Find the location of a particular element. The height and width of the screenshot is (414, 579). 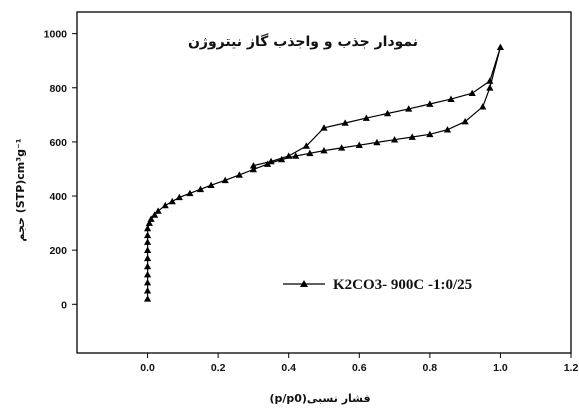

title-box is located at coordinates (303, 41).